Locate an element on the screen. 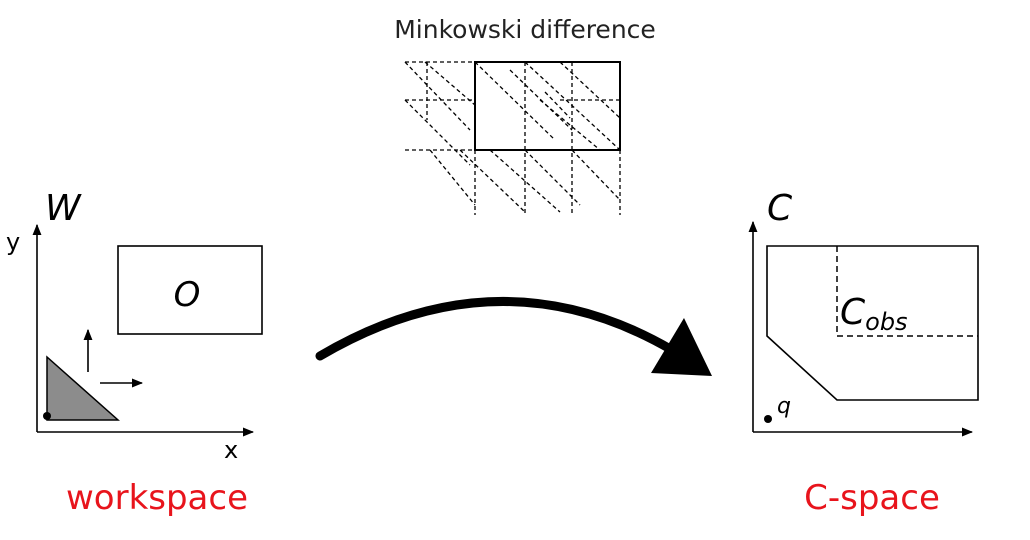  minkowski-panel: Minkowski difference is located at coordinates (525, 115).